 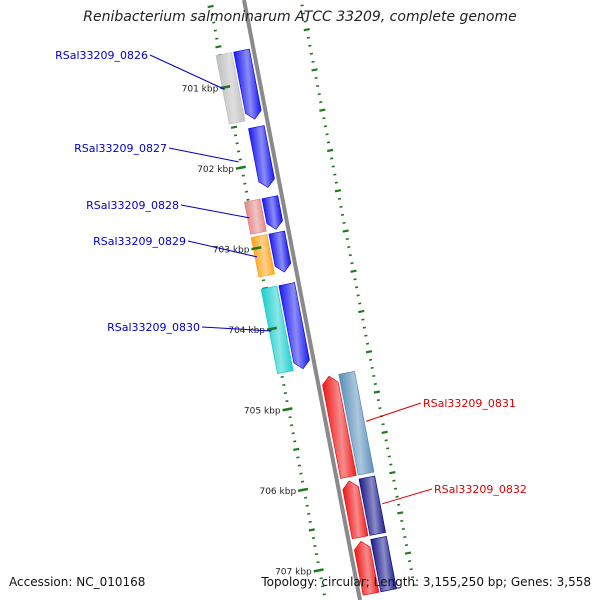 What do you see at coordinates (120, 148) in the screenshot?
I see `gene-label-RSal33209_0827: RSal33209_0827` at bounding box center [120, 148].